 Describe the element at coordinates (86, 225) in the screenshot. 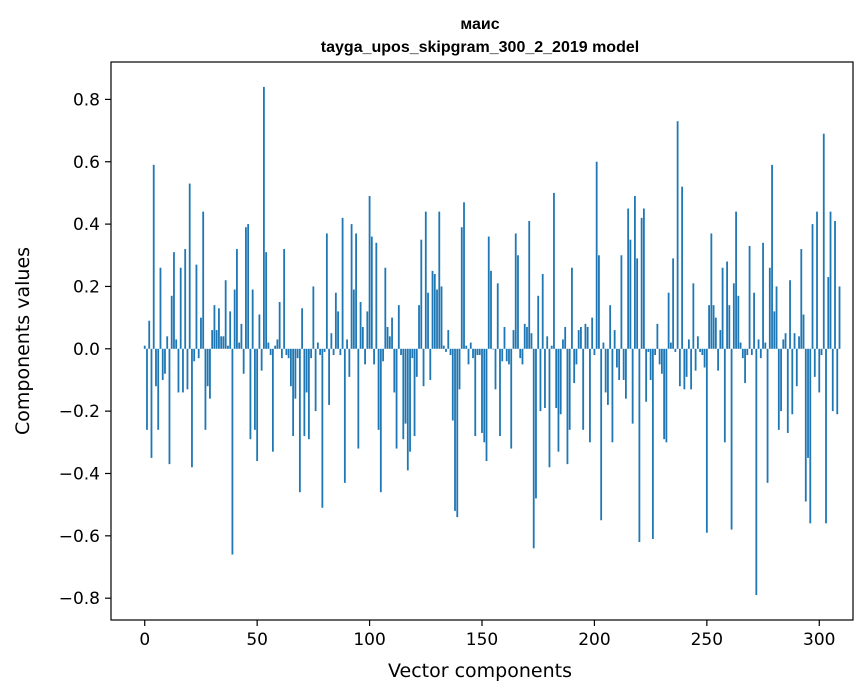

I see `y-tick-label: 0.4` at that location.